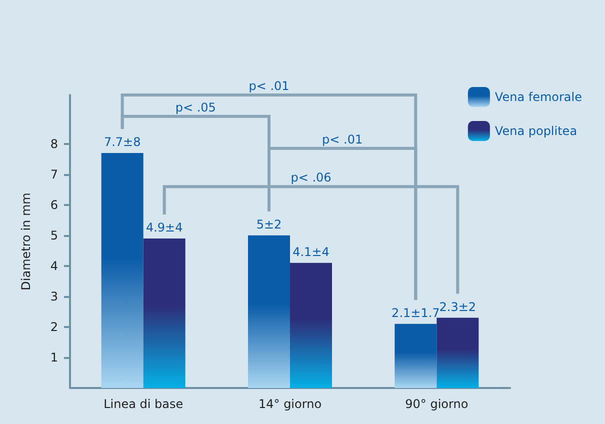  What do you see at coordinates (311, 251) in the screenshot?
I see `data-label: 4.1±4` at bounding box center [311, 251].